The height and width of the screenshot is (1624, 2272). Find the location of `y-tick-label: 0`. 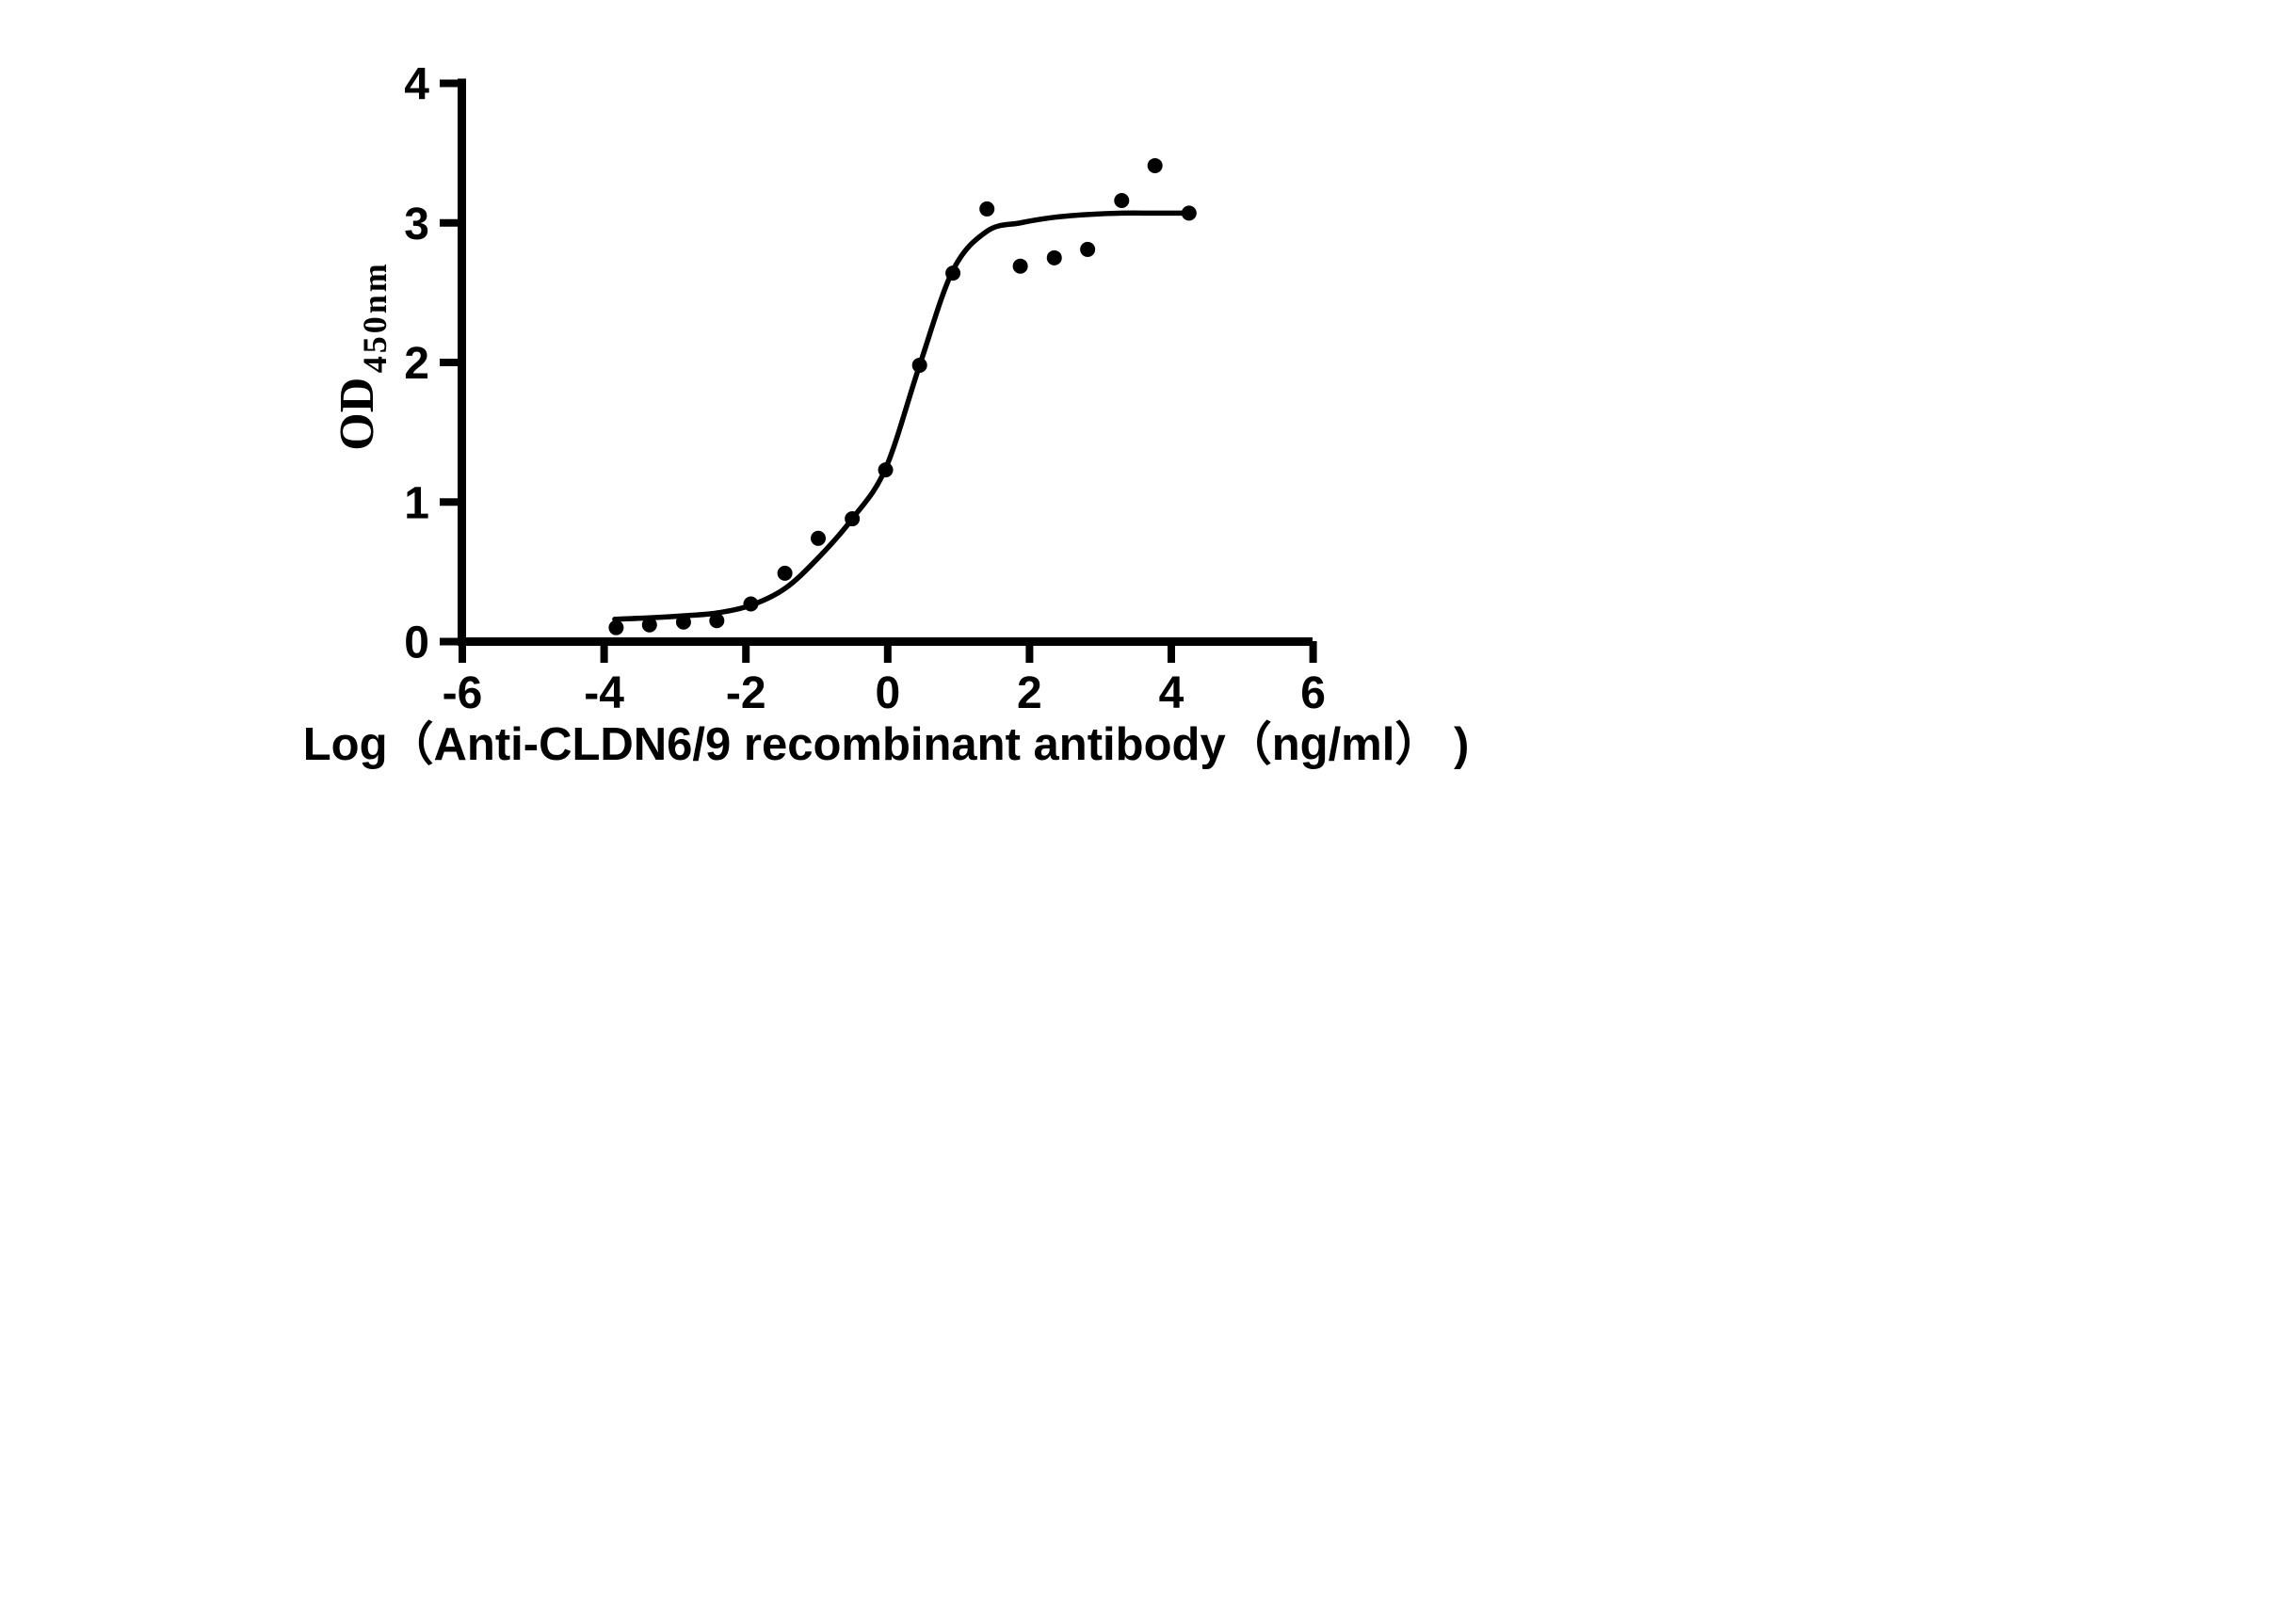

y-tick-label: 0 is located at coordinates (416, 643).